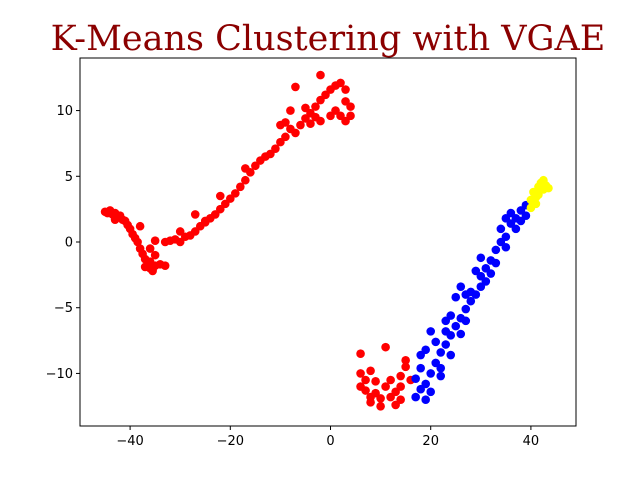  What do you see at coordinates (230, 441) in the screenshot?
I see `x-tick-label: −20` at bounding box center [230, 441].